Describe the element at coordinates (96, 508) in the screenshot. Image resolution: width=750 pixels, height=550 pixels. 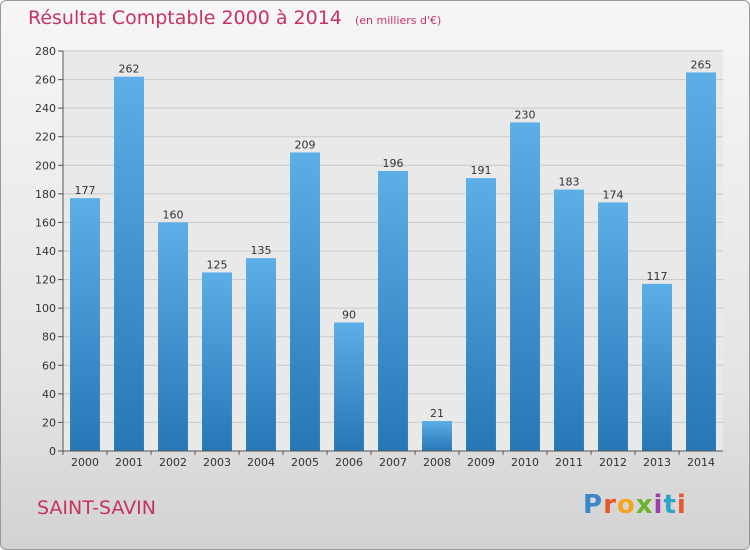
I see `place-name: SAINT-SAVIN` at that location.